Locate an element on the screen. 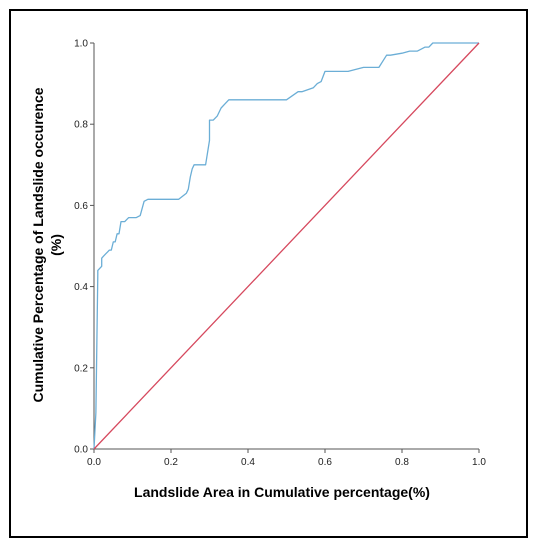 The width and height of the screenshot is (541, 550). y-ticks: 0.0 0.2 0.4 0.6 0.8 1.0 is located at coordinates (84, 247).